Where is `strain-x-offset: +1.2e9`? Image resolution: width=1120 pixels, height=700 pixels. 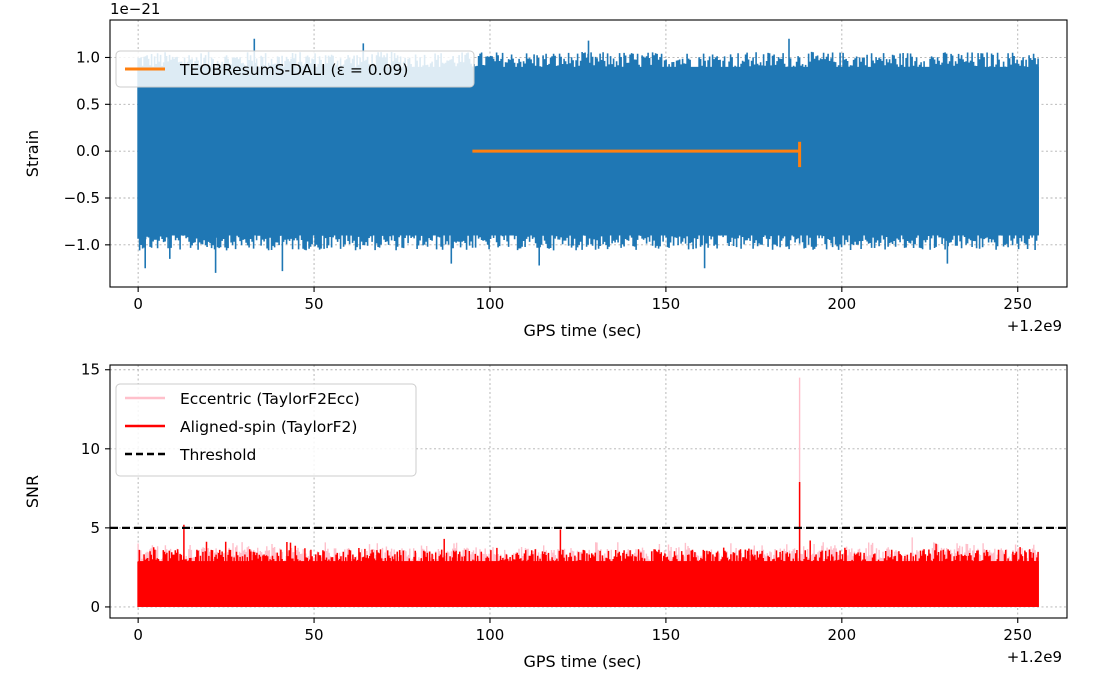 strain-x-offset: +1.2e9 is located at coordinates (1034, 326).